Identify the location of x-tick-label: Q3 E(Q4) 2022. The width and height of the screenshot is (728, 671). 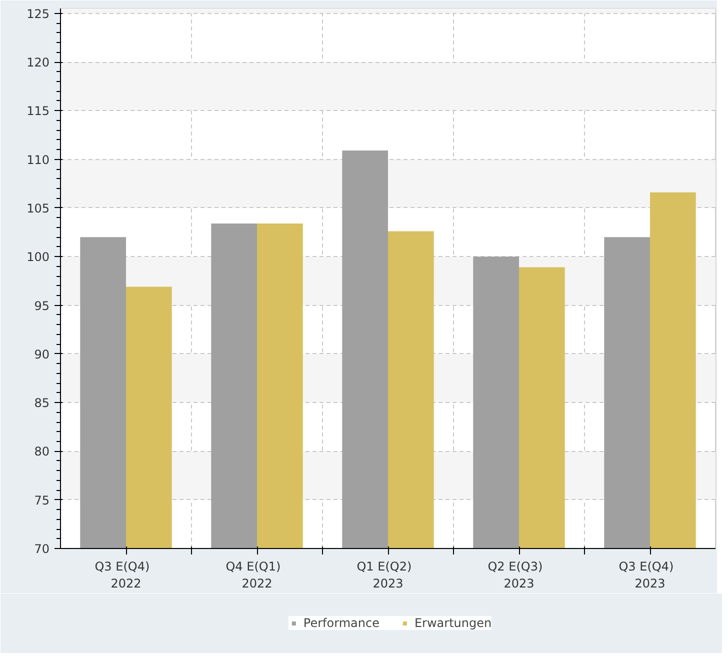
(122, 575).